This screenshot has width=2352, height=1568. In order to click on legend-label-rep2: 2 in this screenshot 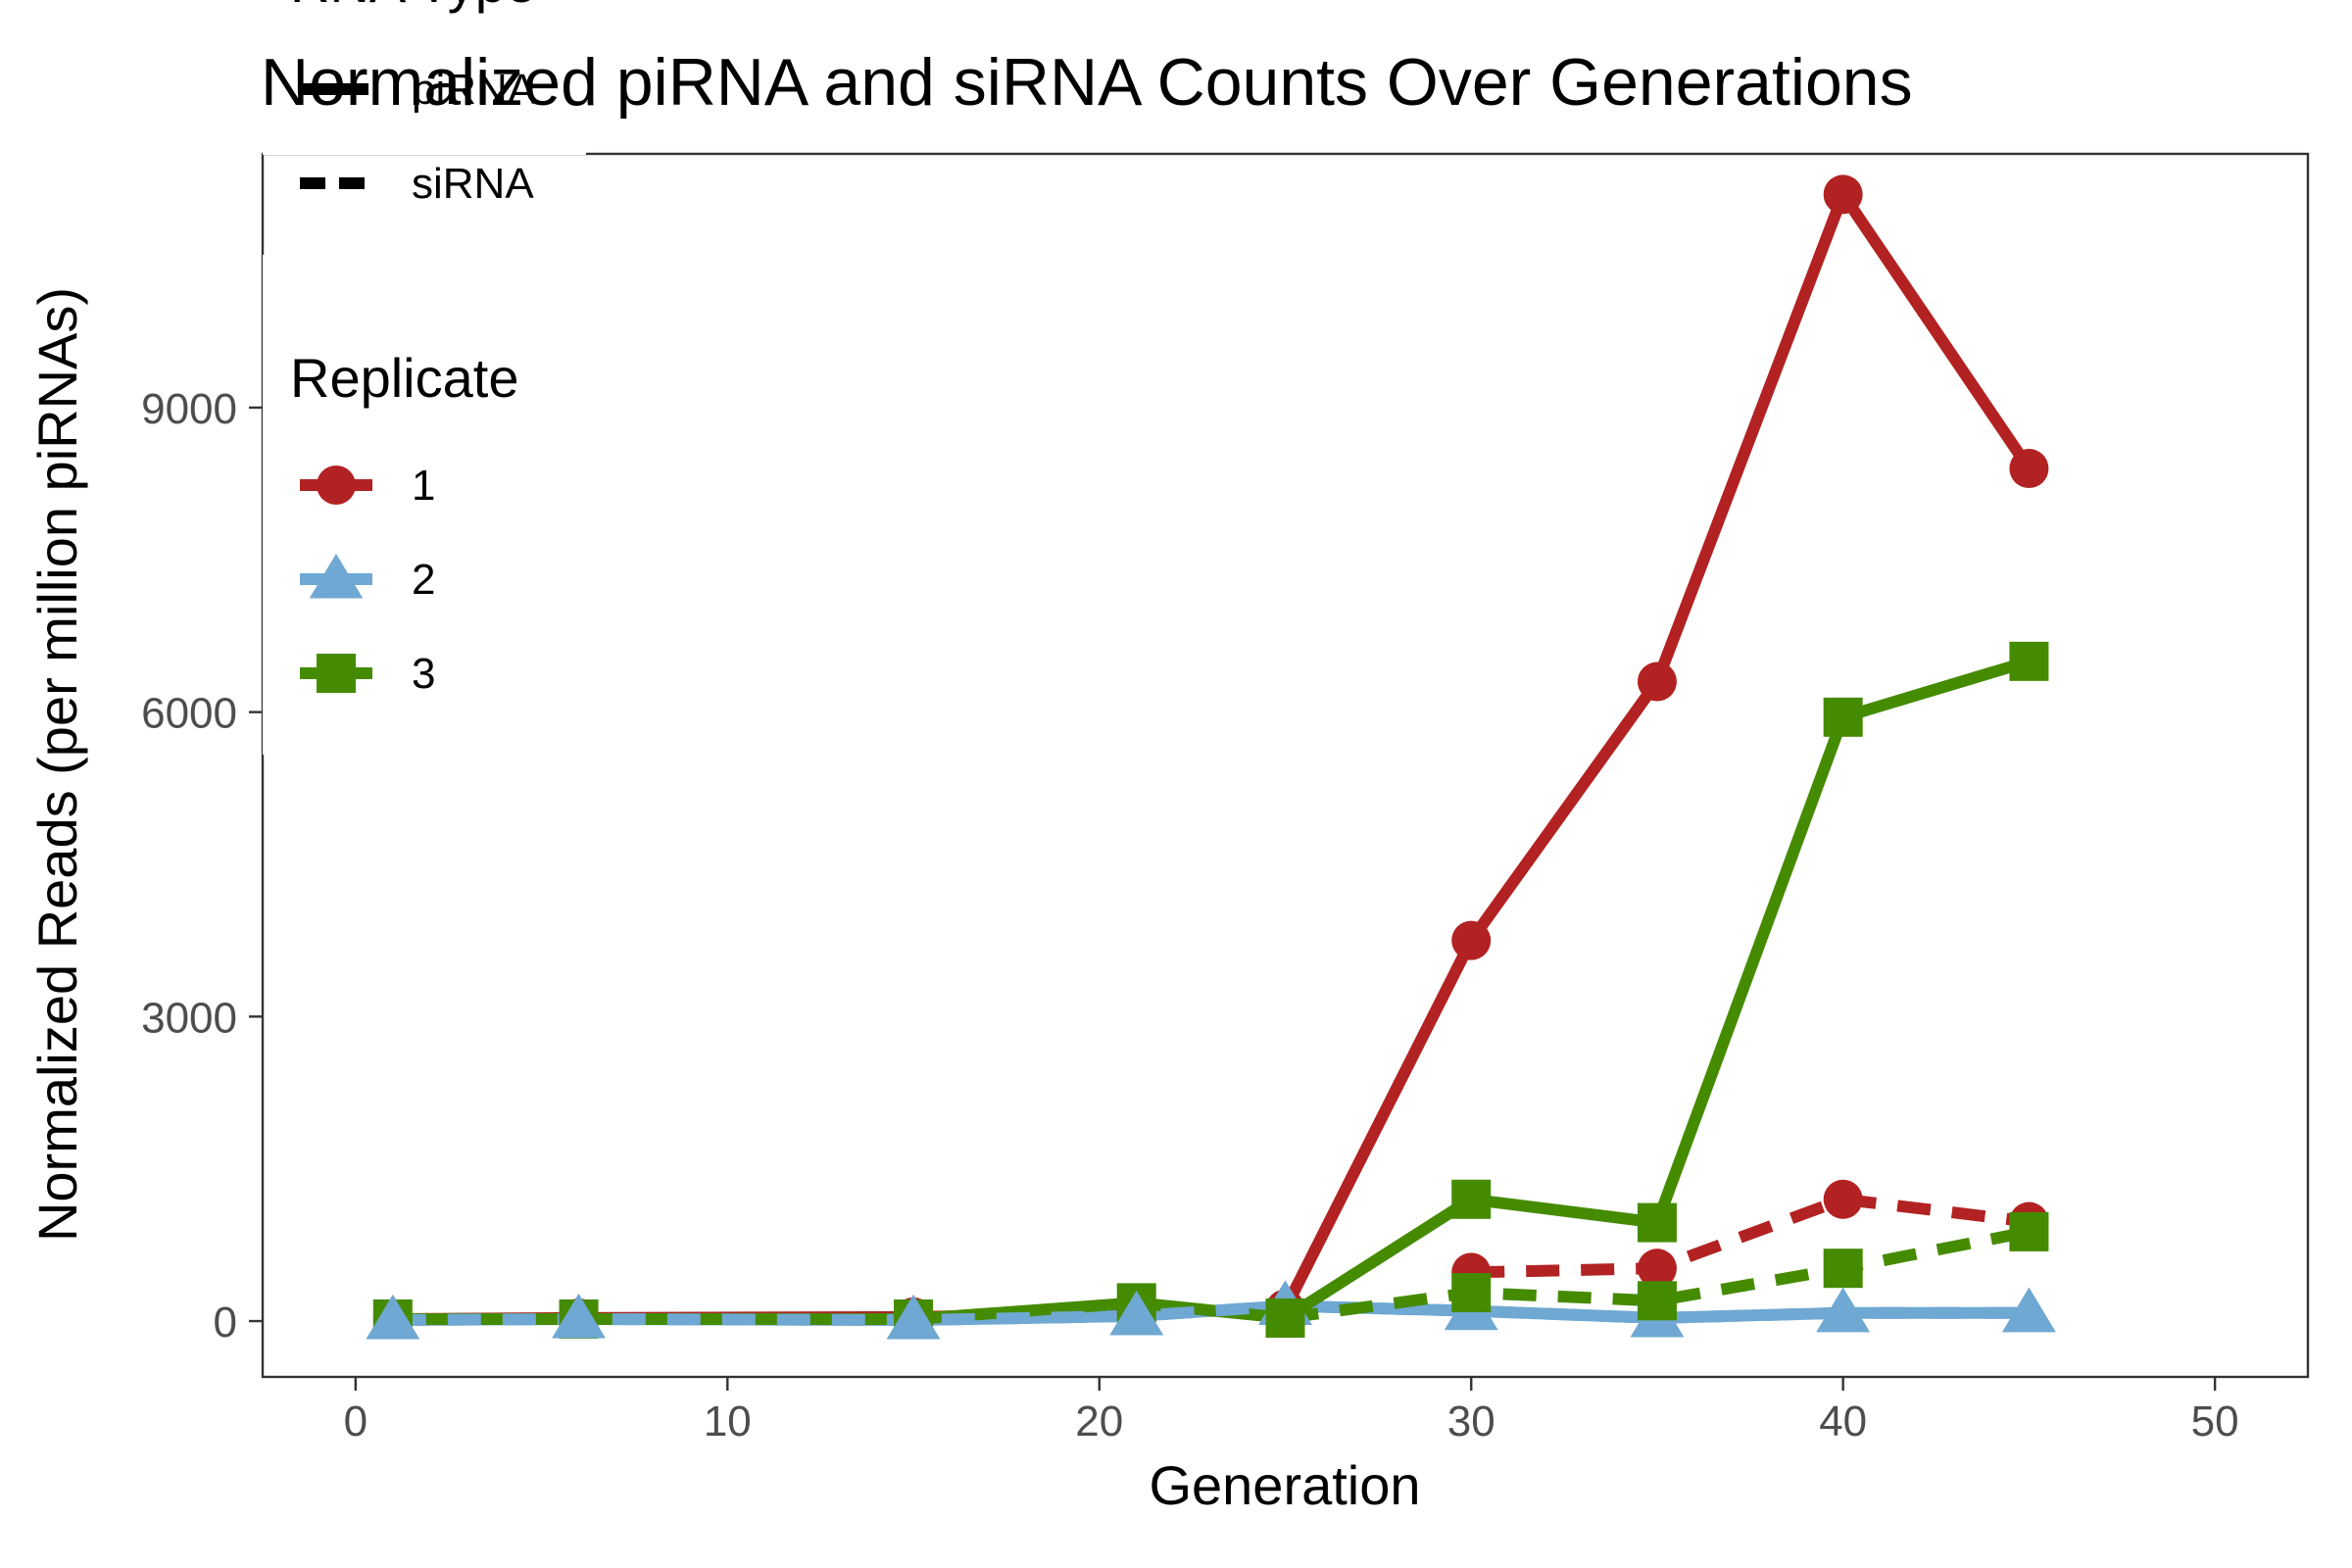, I will do `click(423, 580)`.